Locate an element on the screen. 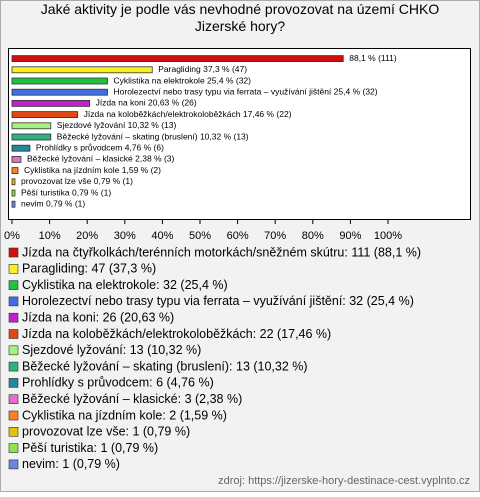  value-label: Paragliding 37,3 % (47) is located at coordinates (202, 69).